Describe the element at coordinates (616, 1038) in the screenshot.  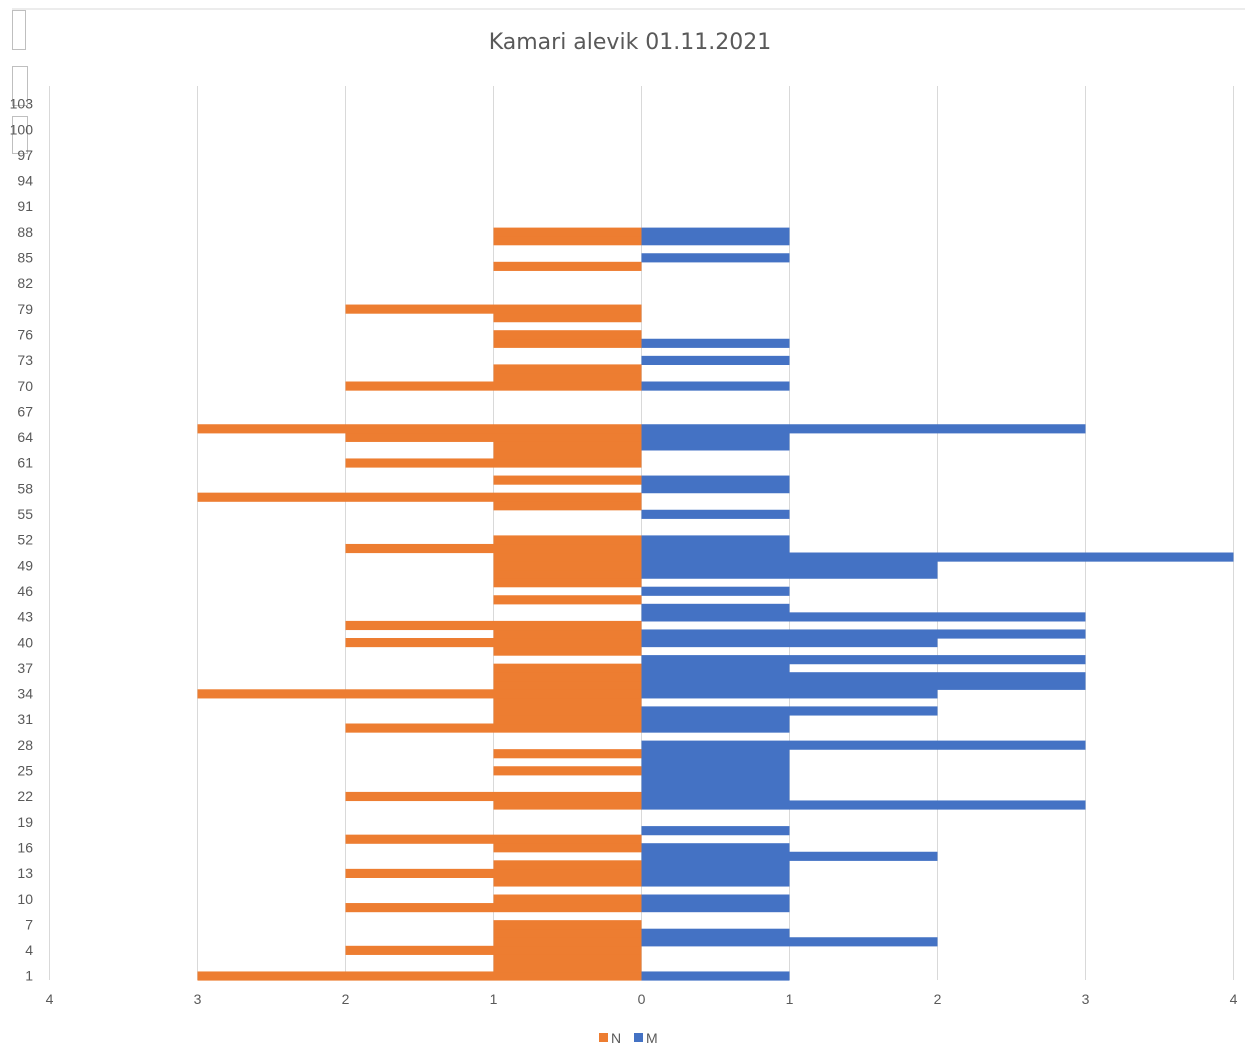
I see `legend-label-n: N` at that location.